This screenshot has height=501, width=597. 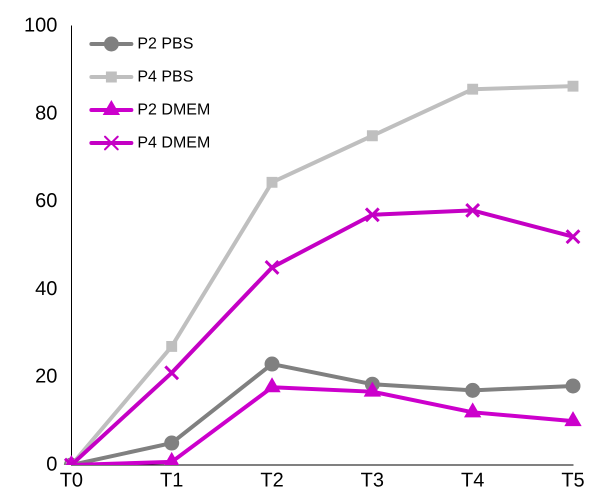 What do you see at coordinates (165, 43) in the screenshot?
I see `legend-label: P2 PBS` at bounding box center [165, 43].